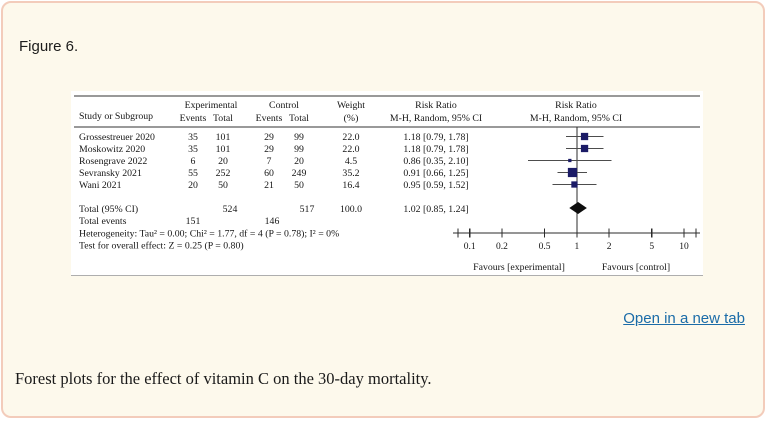 Image resolution: width=768 pixels, height=425 pixels. Describe the element at coordinates (436, 105) in the screenshot. I see `col-header-risk-ratio: Risk Ratio` at that location.